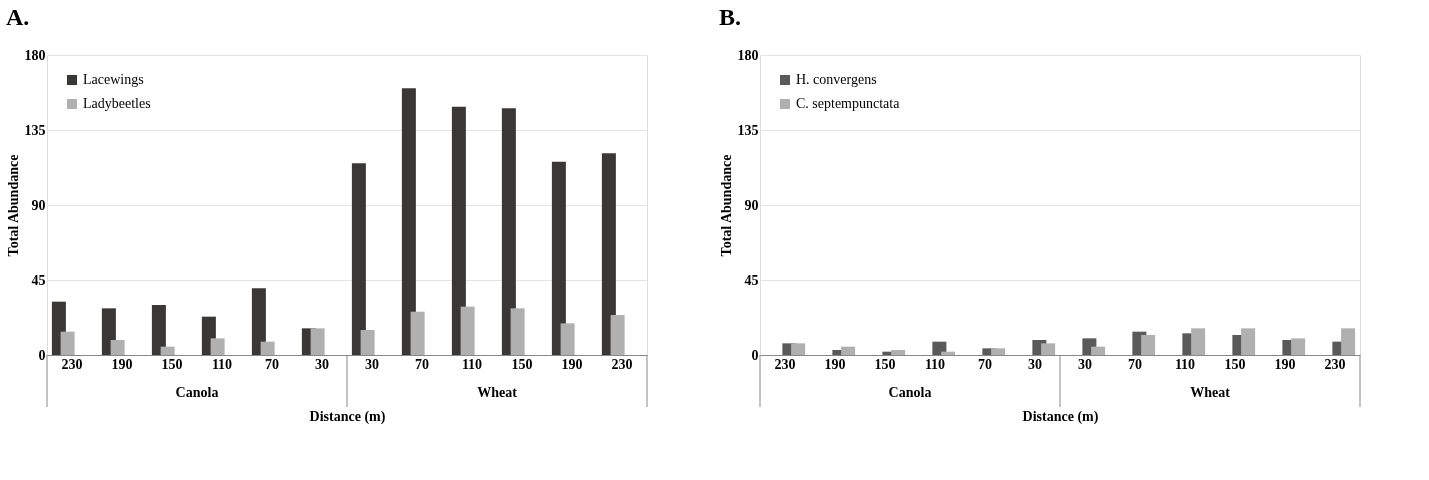  Describe the element at coordinates (18, 17) in the screenshot. I see `chart-title: A.` at that location.